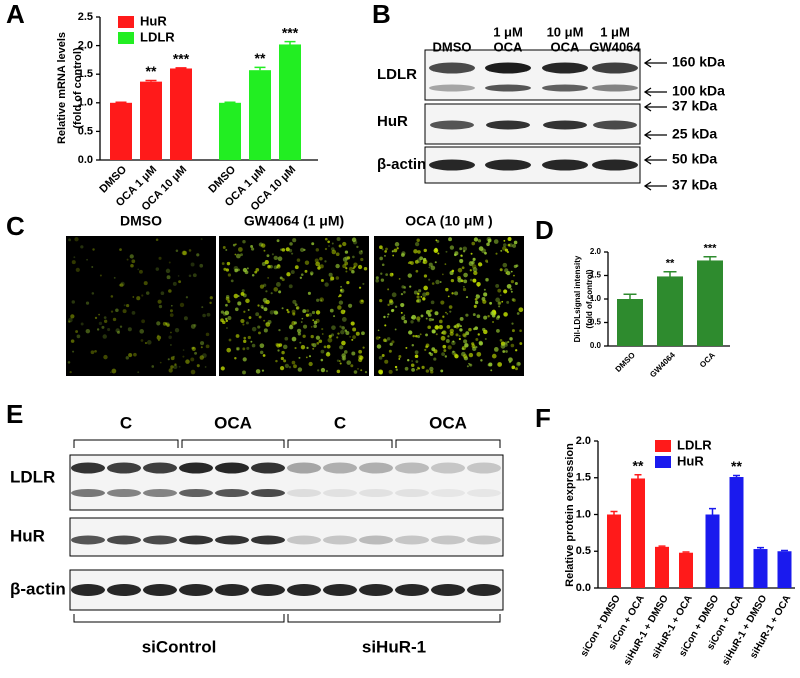 The image size is (800, 678). I want to click on marker-label: 160 kDa, so click(698, 62).